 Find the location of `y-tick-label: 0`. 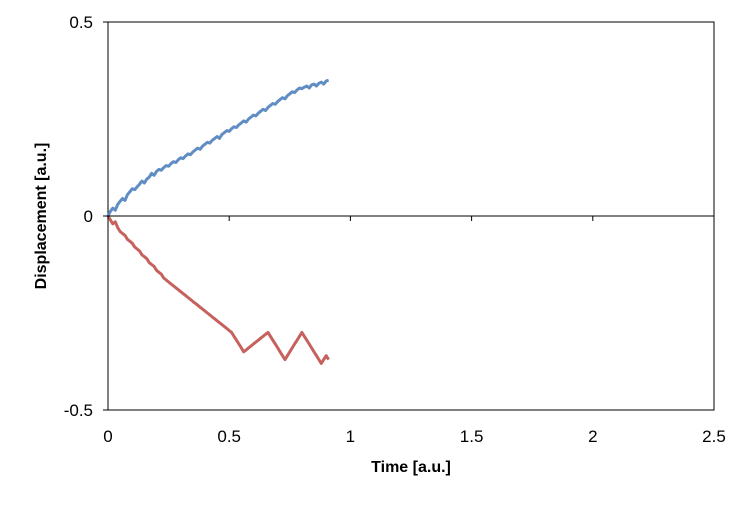

y-tick-label: 0 is located at coordinates (88, 216).